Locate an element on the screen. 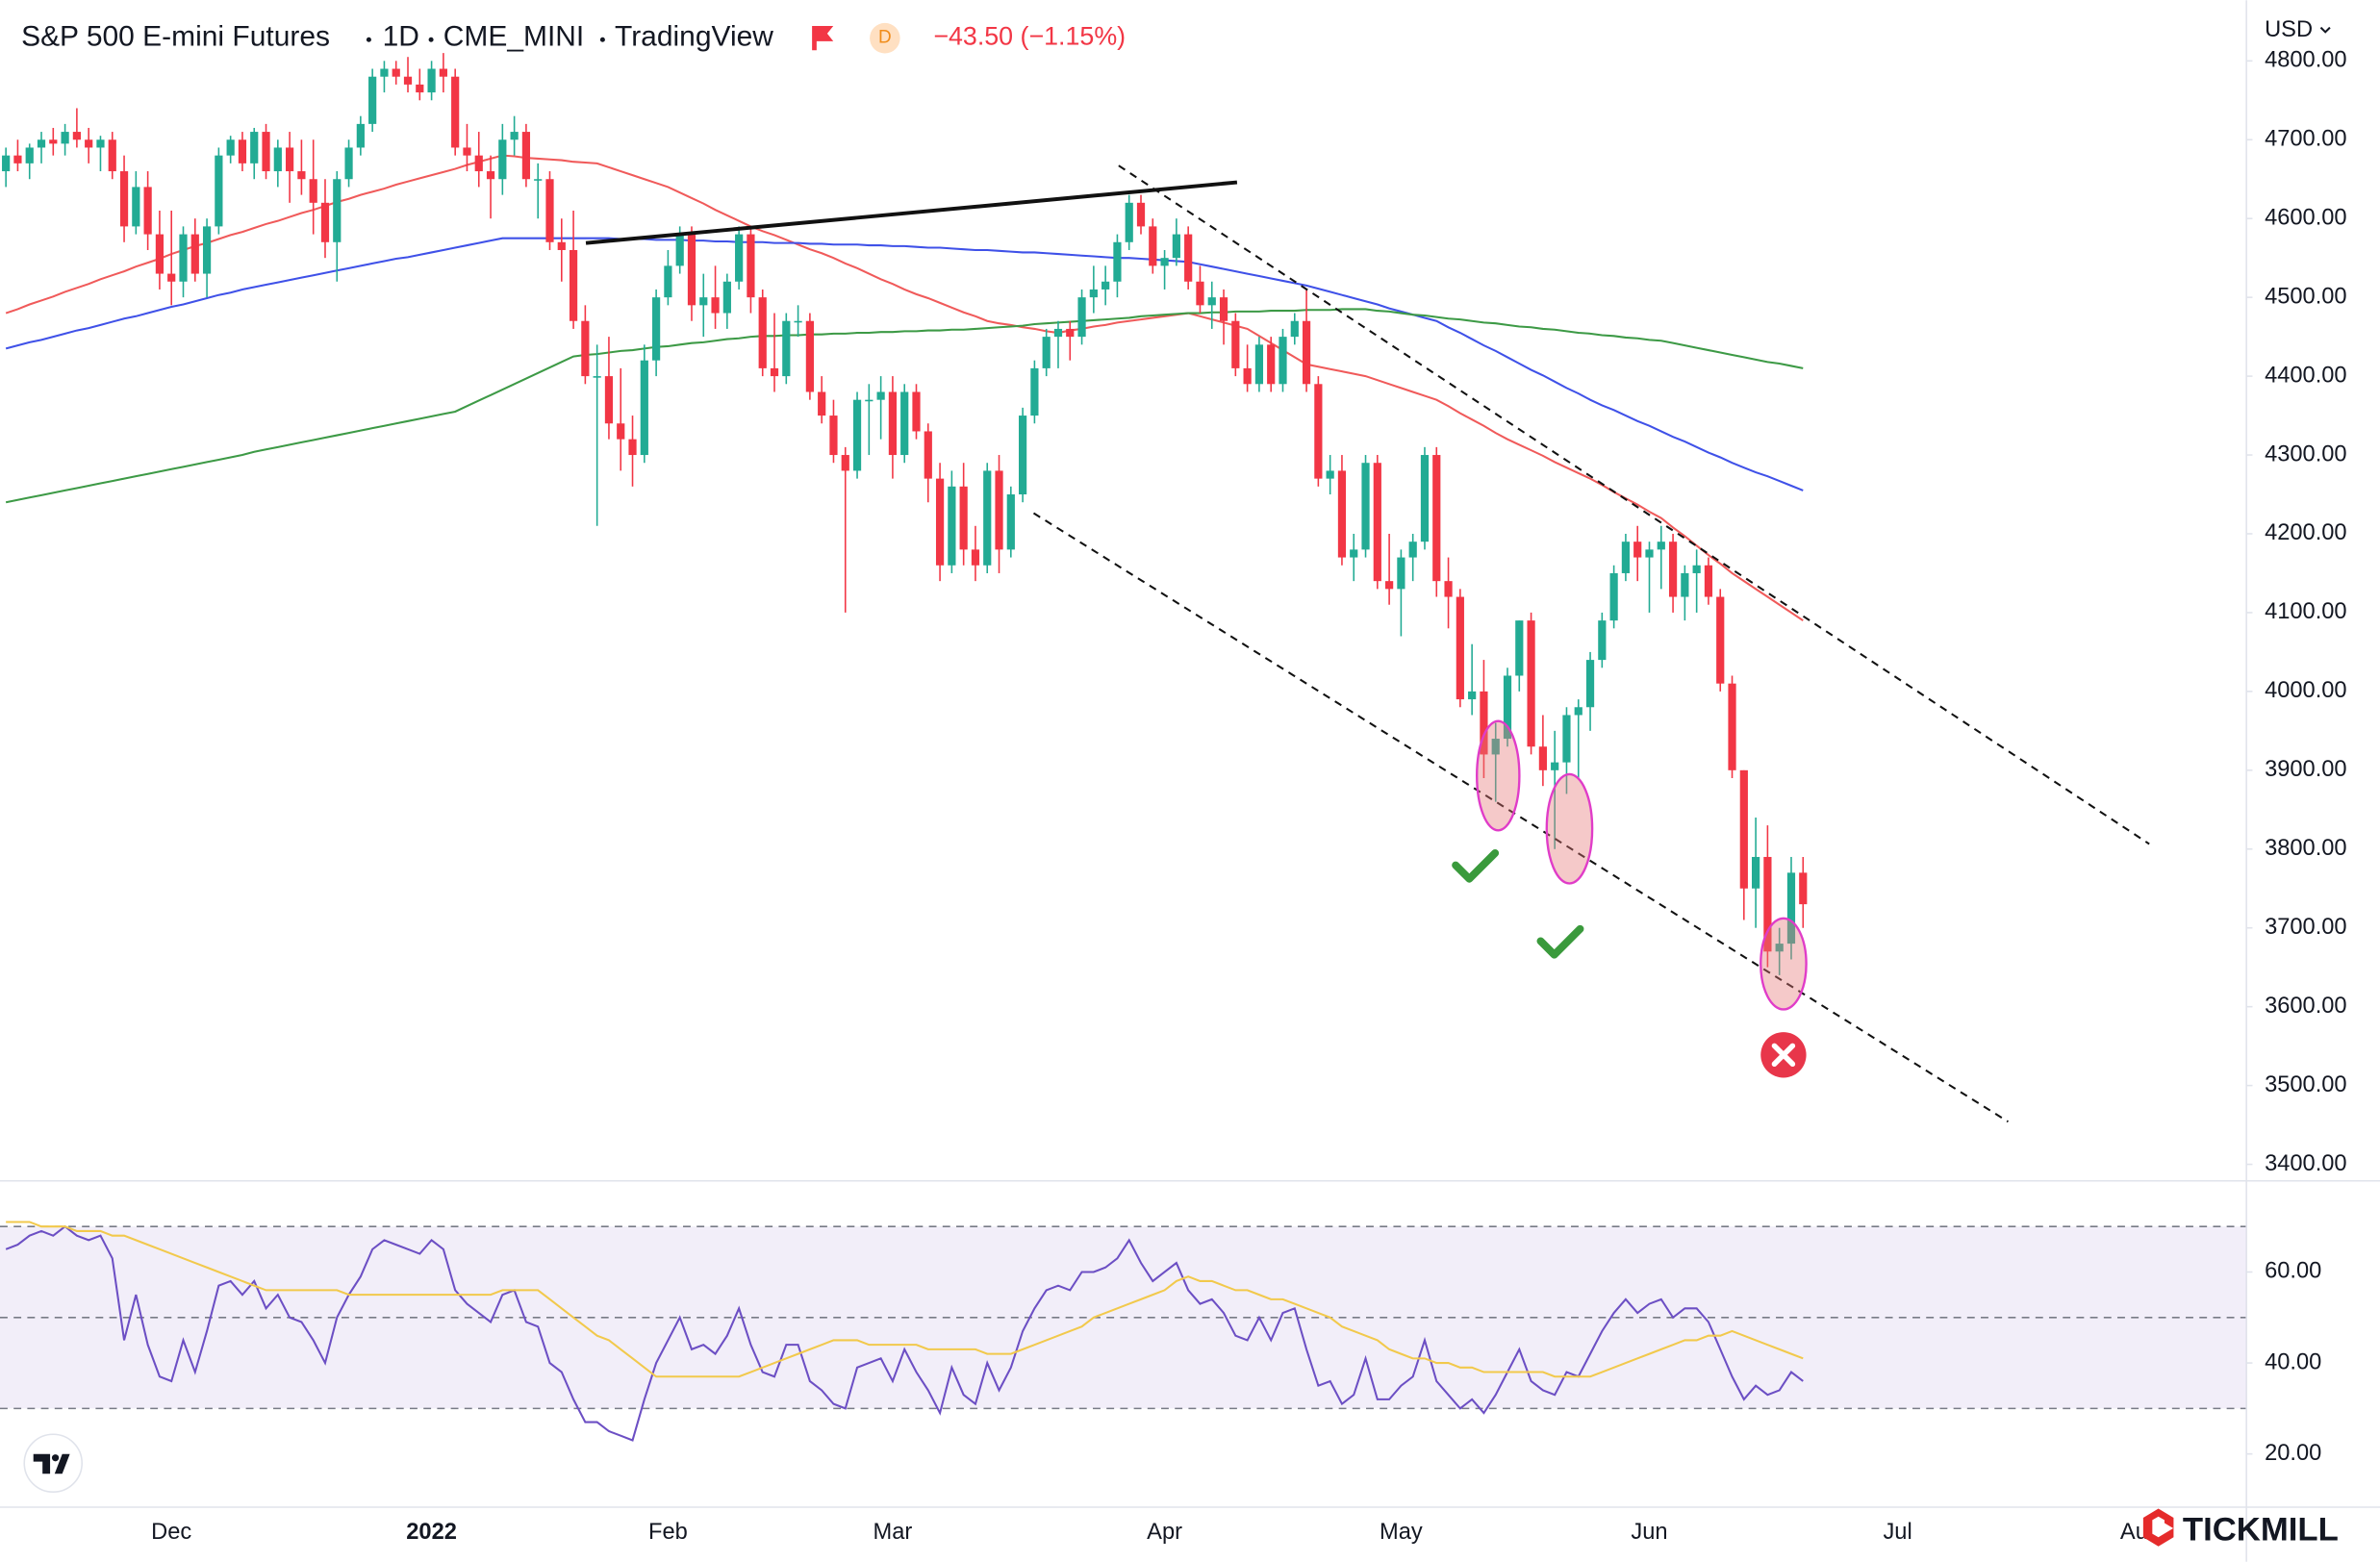  tradingview-logo is located at coordinates (53, 1463).